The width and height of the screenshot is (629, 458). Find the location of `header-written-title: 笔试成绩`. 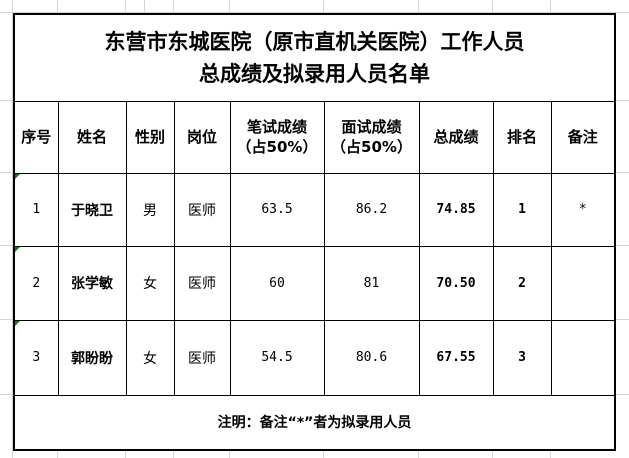

header-written-title: 笔试成绩 is located at coordinates (276, 127).